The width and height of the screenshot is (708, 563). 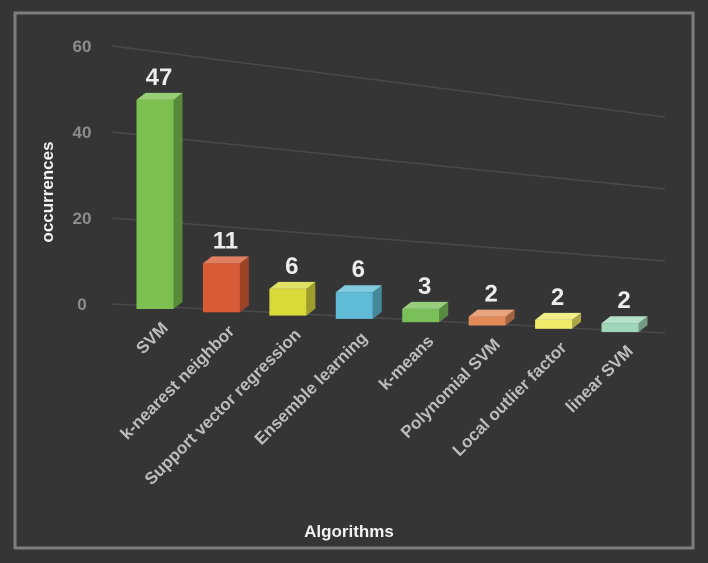 I want to click on y-tick-label: 40, so click(x=82, y=132).